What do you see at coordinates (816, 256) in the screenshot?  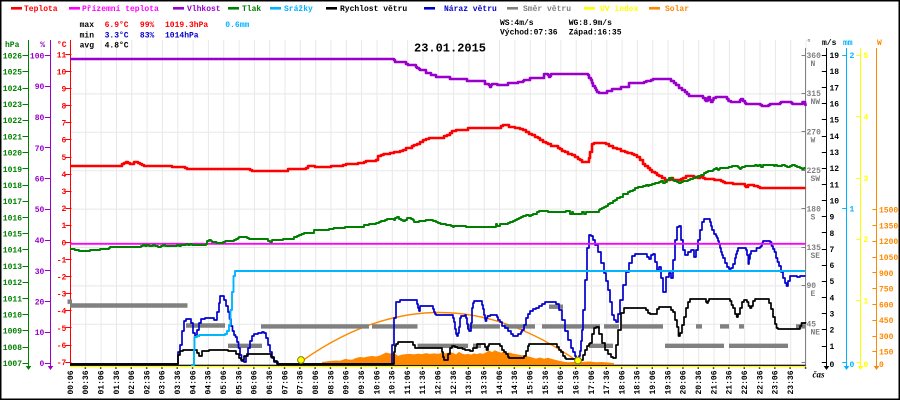 I see `svg-text: SE` at bounding box center [816, 256].